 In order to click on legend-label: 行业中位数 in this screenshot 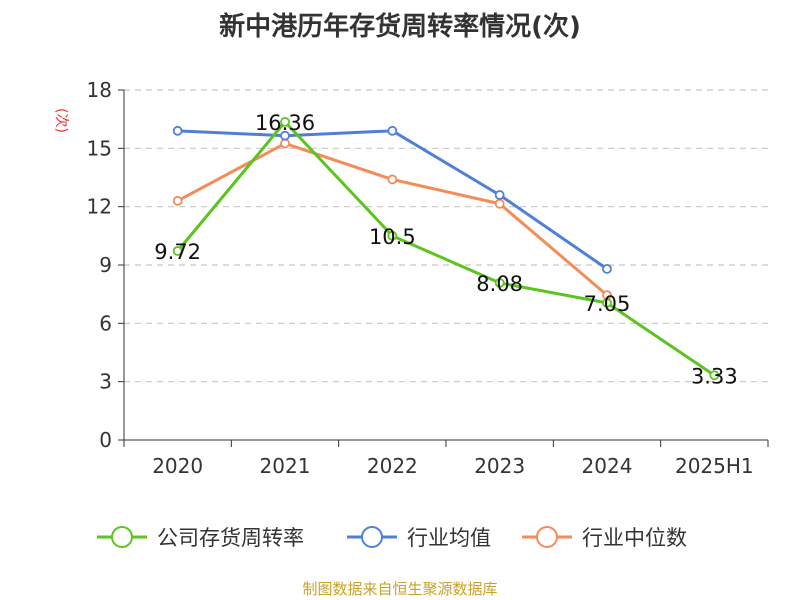, I will do `click(634, 538)`.